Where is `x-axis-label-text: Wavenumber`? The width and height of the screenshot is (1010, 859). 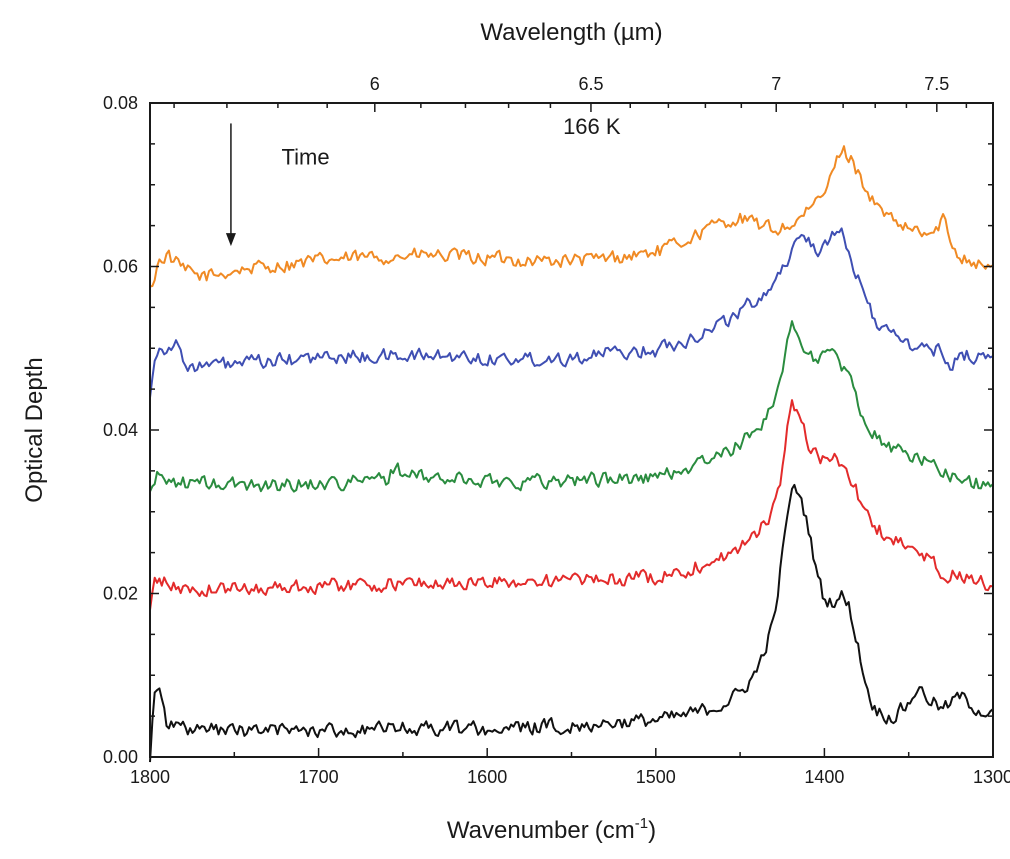
x-axis-label-text: Wavenumber is located at coordinates (518, 830).